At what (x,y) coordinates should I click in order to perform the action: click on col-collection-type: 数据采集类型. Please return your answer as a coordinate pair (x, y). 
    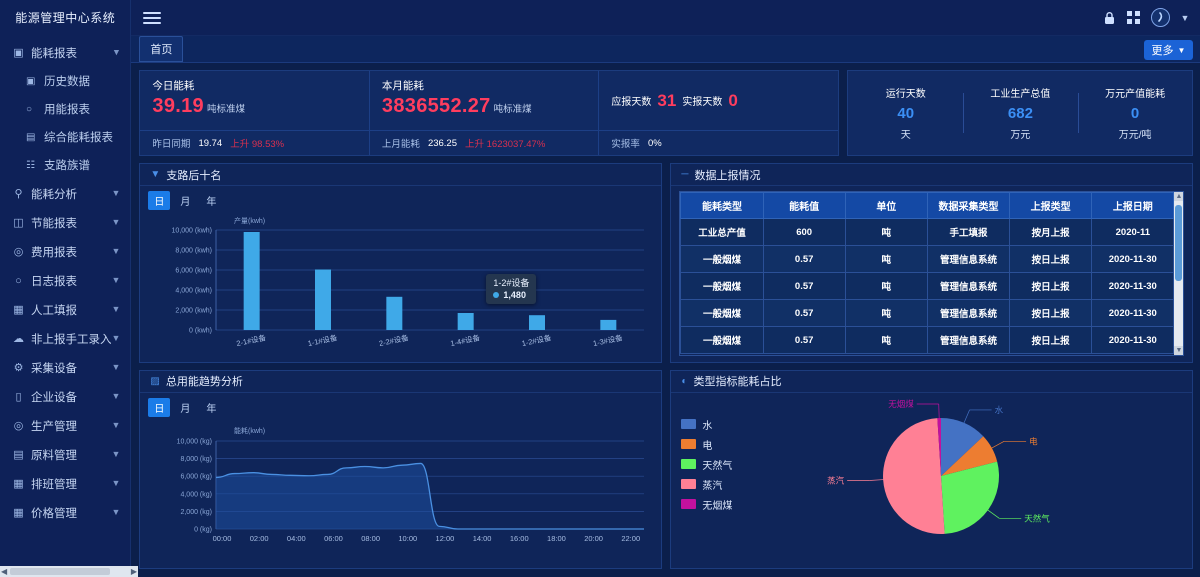
    Looking at the image, I should click on (968, 205).